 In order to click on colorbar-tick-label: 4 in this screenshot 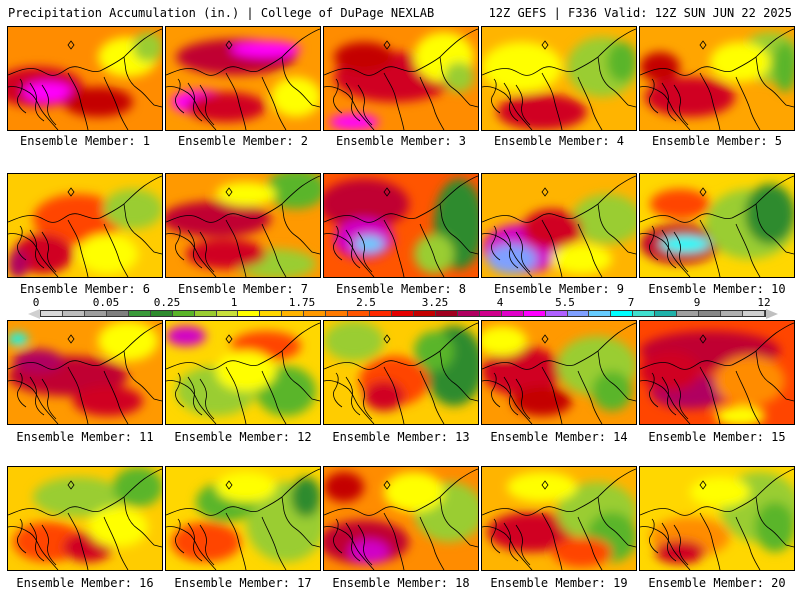, I will do `click(500, 302)`.